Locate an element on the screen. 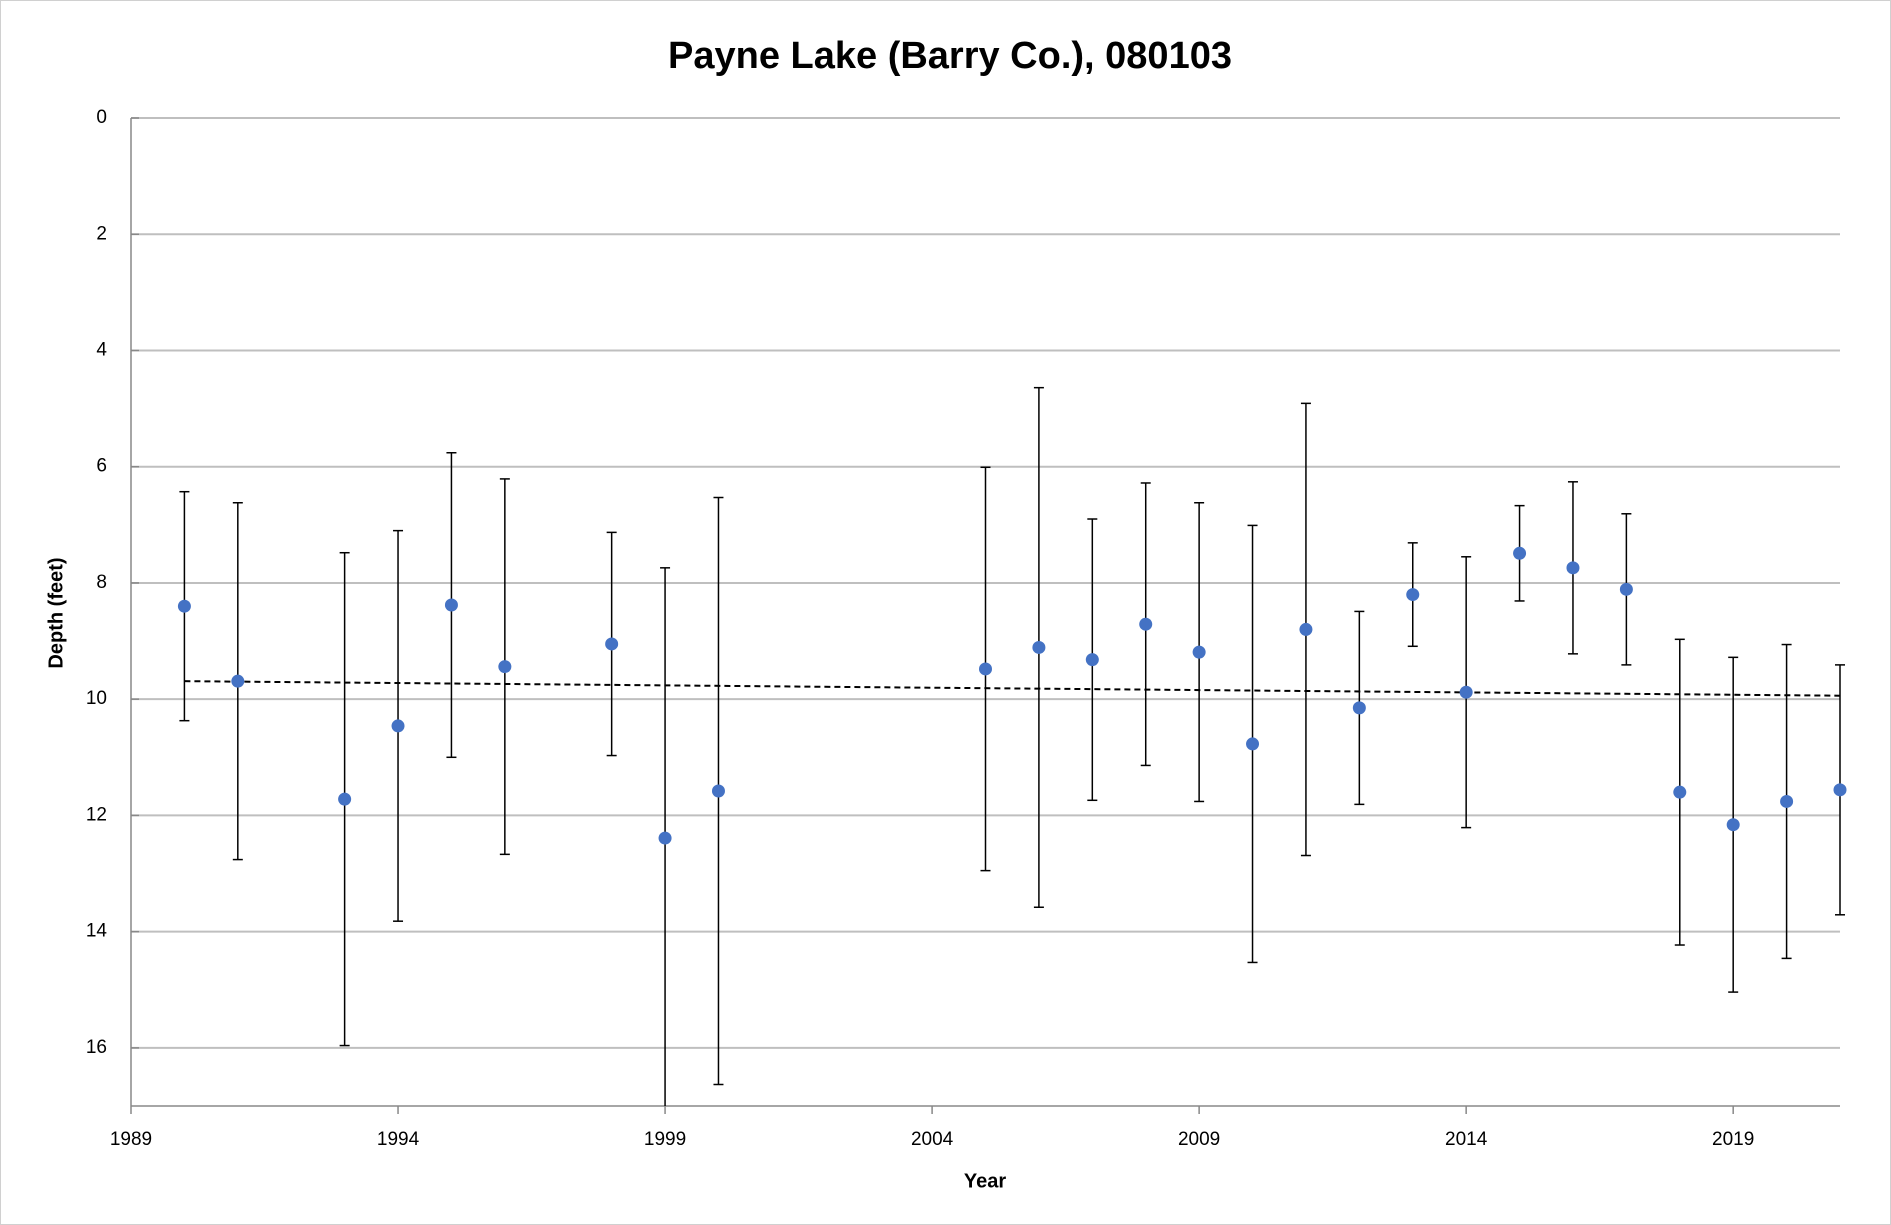  trendline is located at coordinates (1012, 688).